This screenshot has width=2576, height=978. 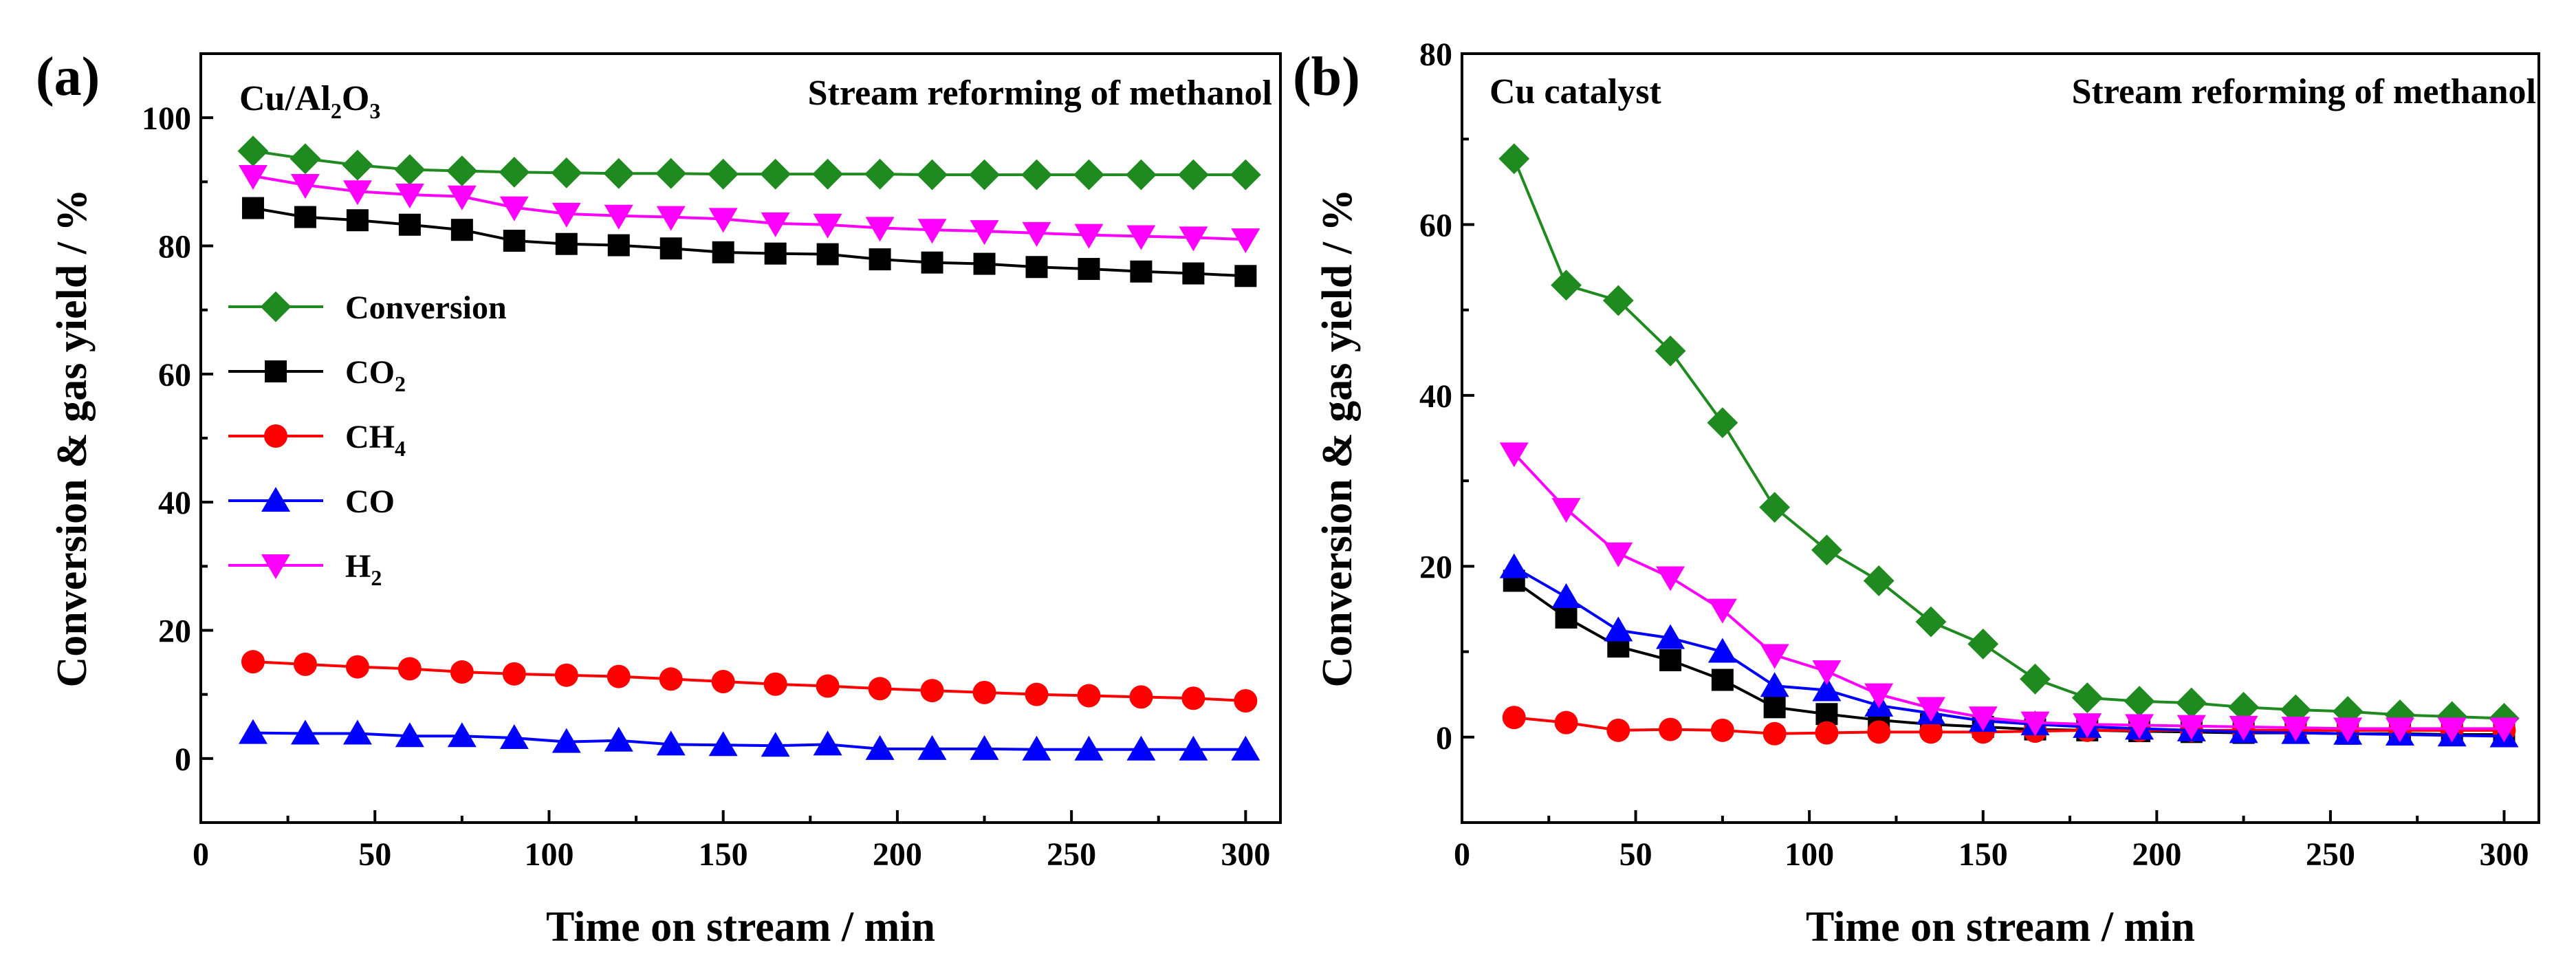 I want to click on legend-label-base: CO, so click(x=370, y=502).